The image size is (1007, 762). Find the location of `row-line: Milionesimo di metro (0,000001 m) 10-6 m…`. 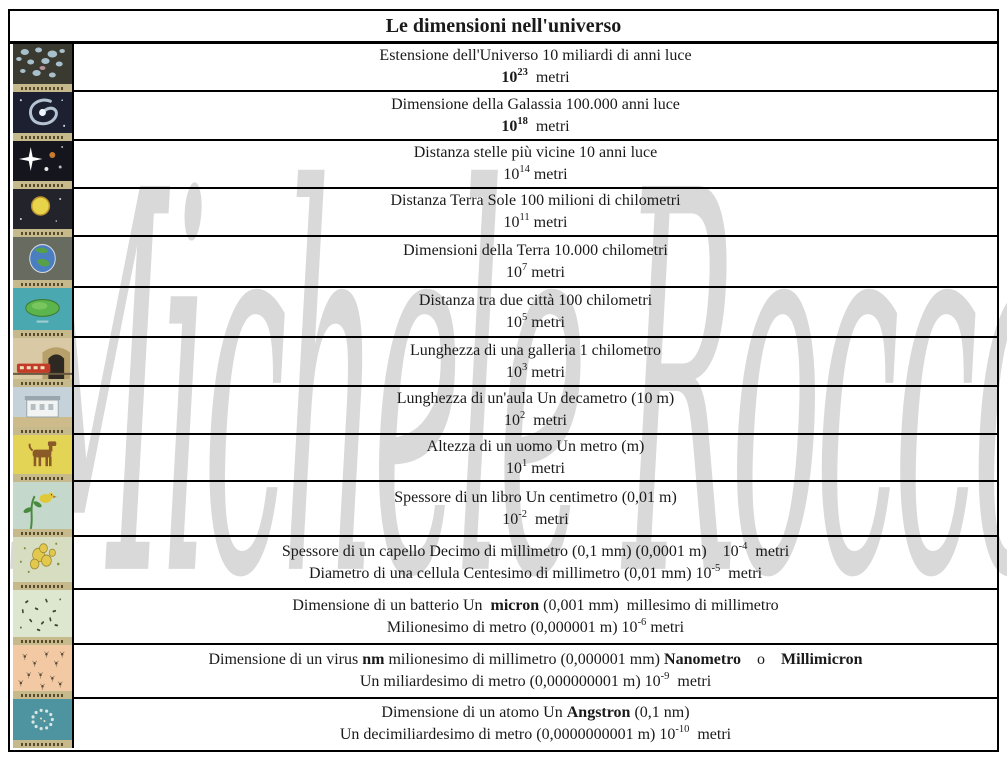

row-line: Milionesimo di metro (0,000001 m) 10-6 m… is located at coordinates (535, 626).